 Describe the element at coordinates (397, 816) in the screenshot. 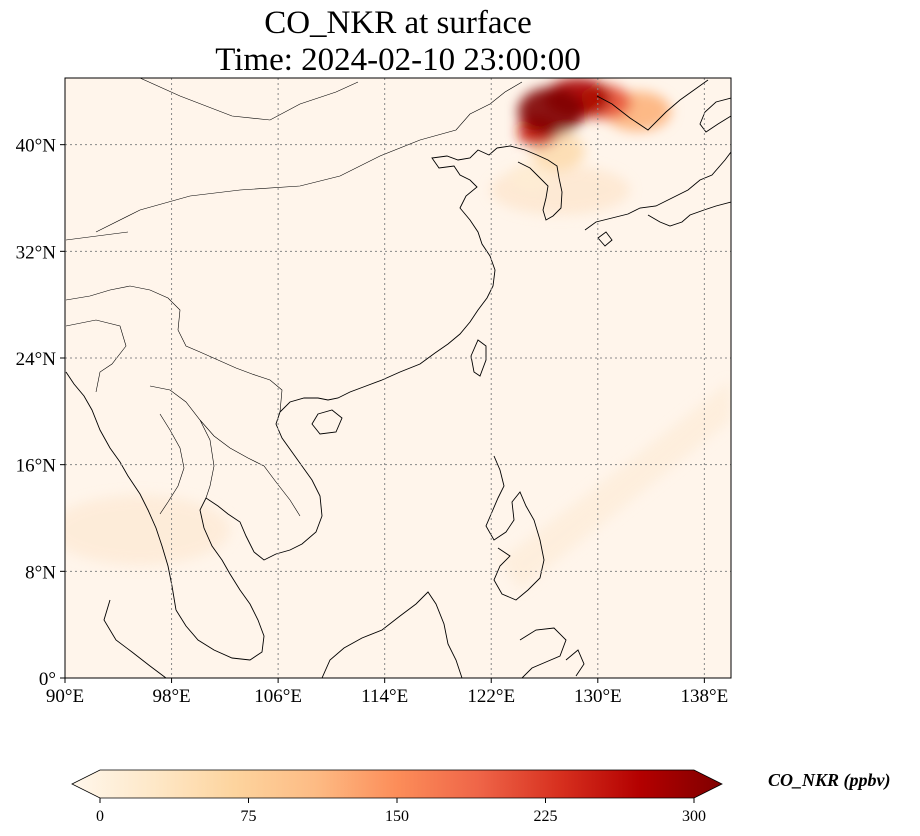

I see `colorbar-tick-label: 150` at that location.